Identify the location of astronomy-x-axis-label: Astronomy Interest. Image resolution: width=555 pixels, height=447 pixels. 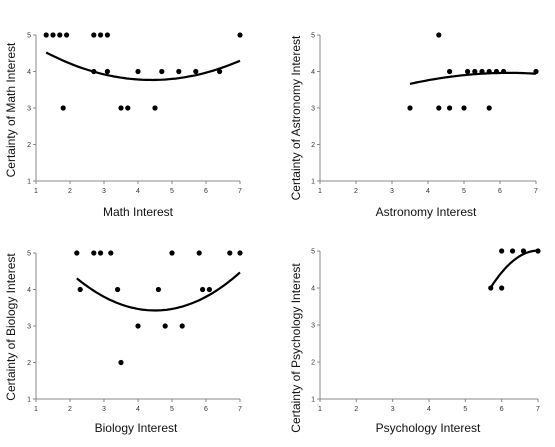
(426, 212).